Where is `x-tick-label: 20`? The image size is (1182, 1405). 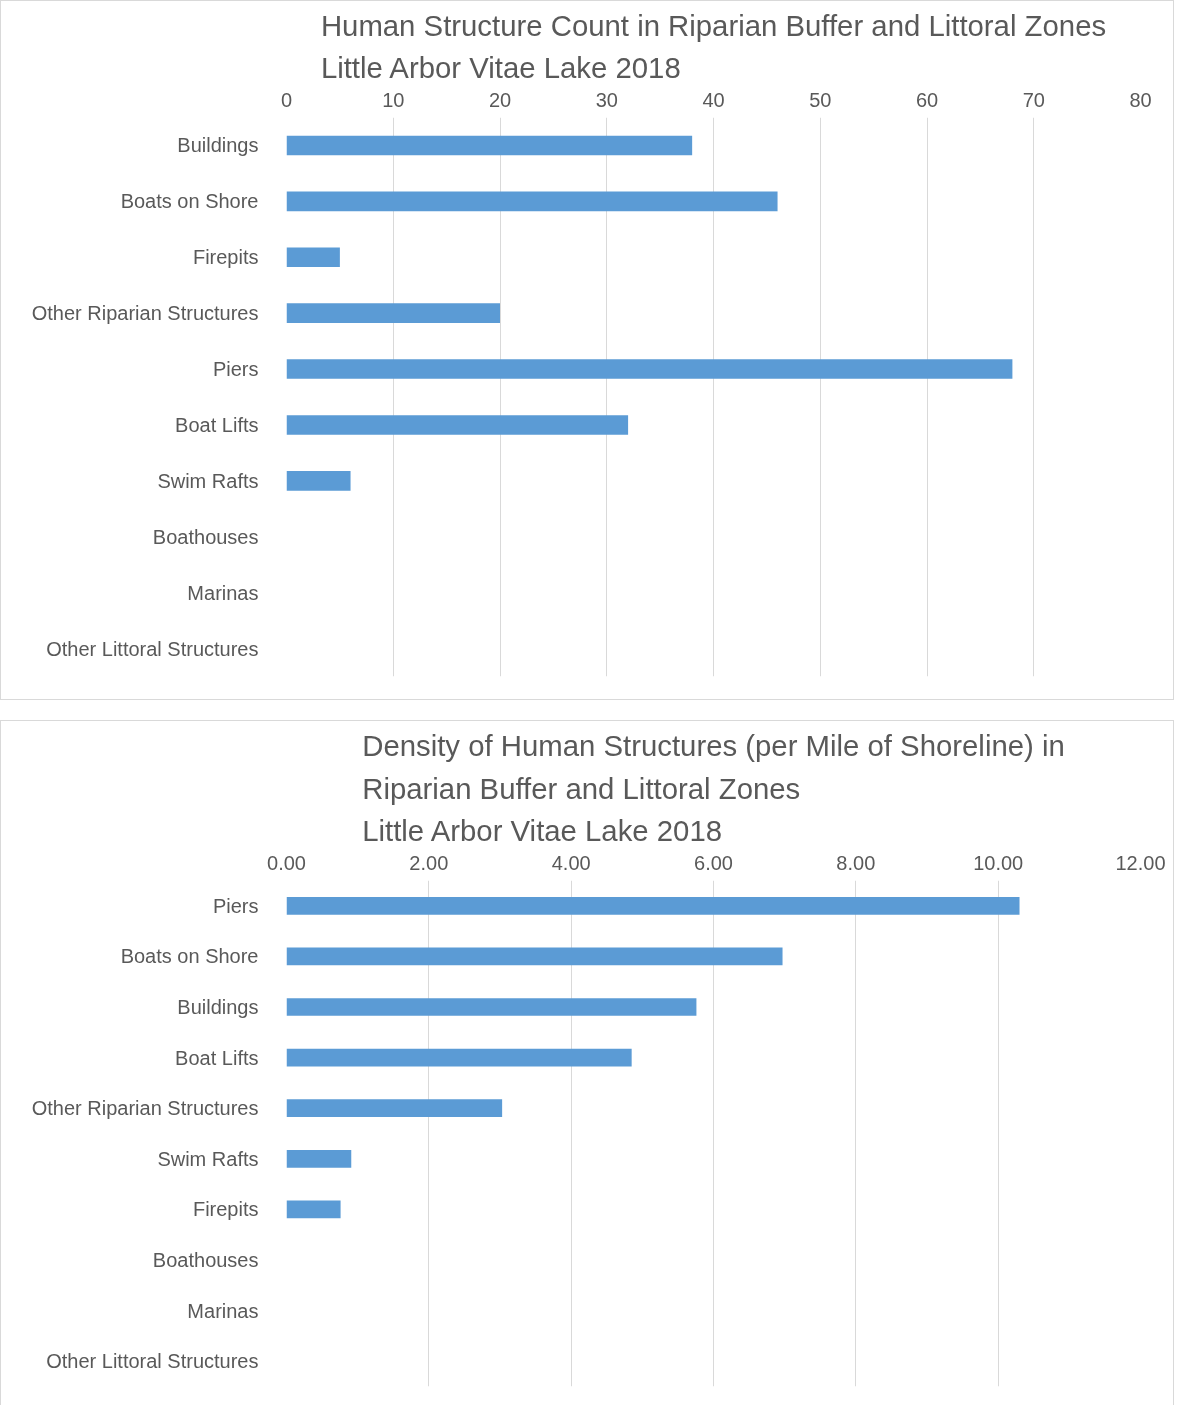 x-tick-label: 20 is located at coordinates (500, 99).